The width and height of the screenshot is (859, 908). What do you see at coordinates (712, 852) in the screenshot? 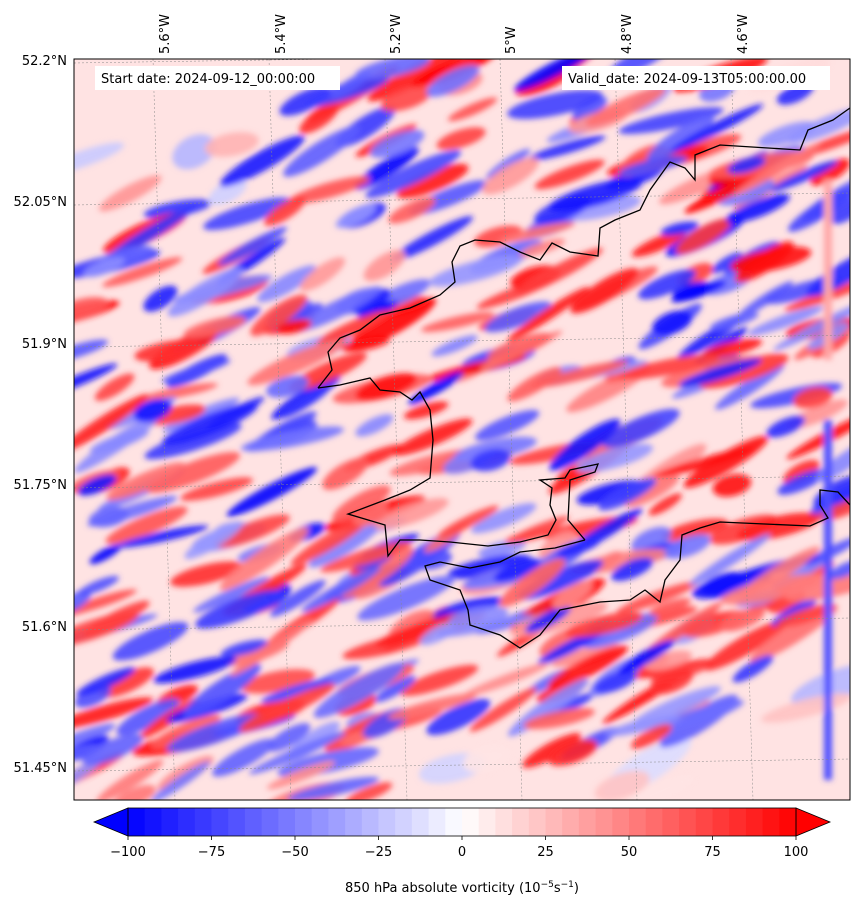
I see `colorbar-tick-label: 75` at bounding box center [712, 852].